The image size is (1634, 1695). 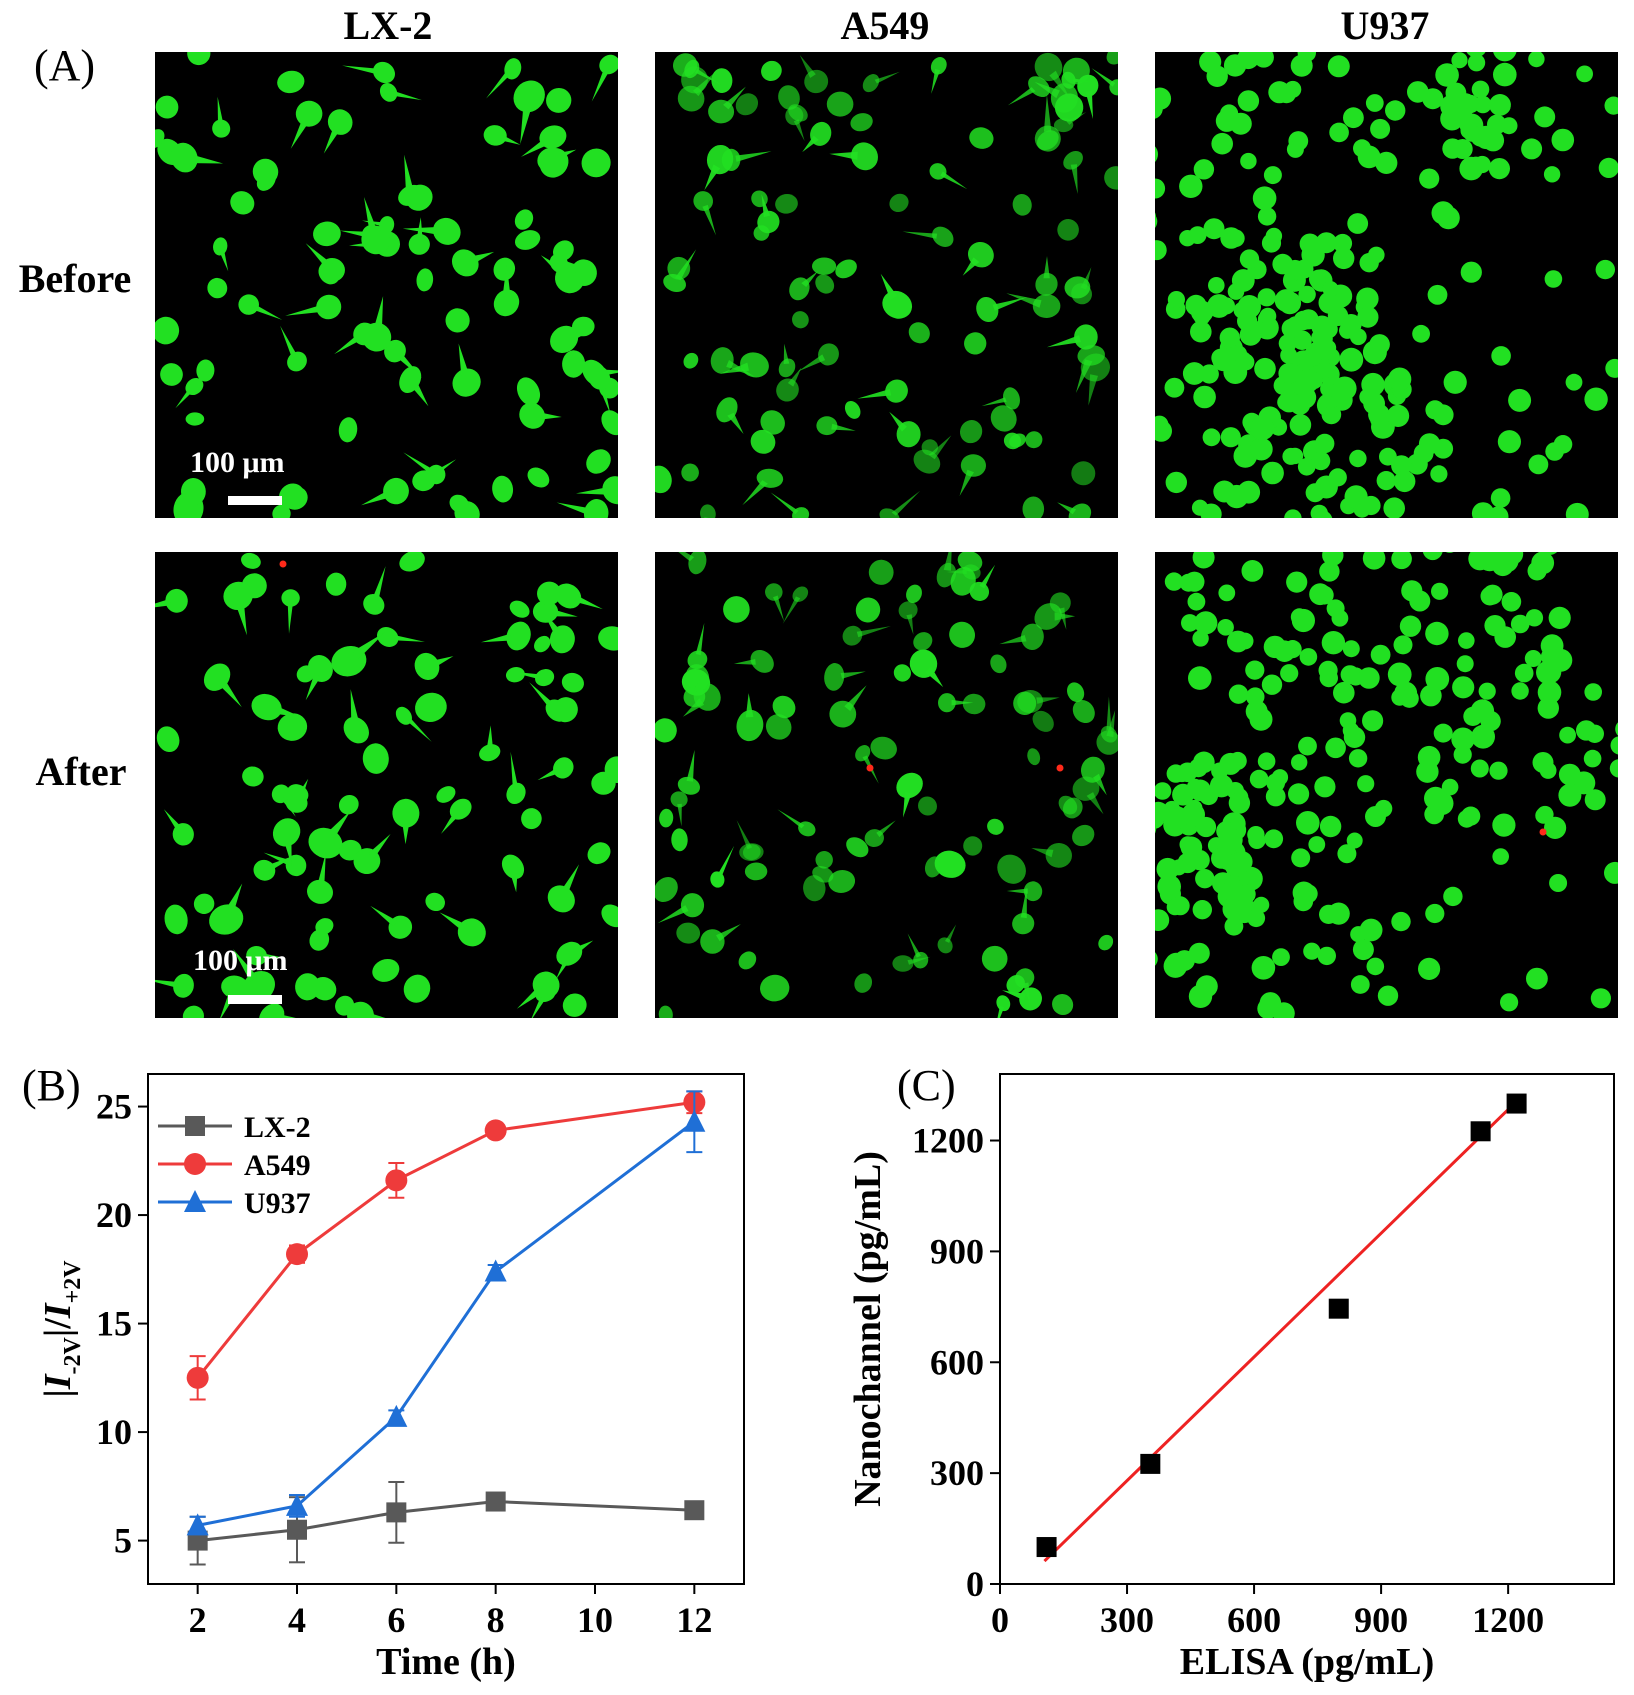 What do you see at coordinates (75, 278) in the screenshot?
I see `row-title-before: Before` at bounding box center [75, 278].